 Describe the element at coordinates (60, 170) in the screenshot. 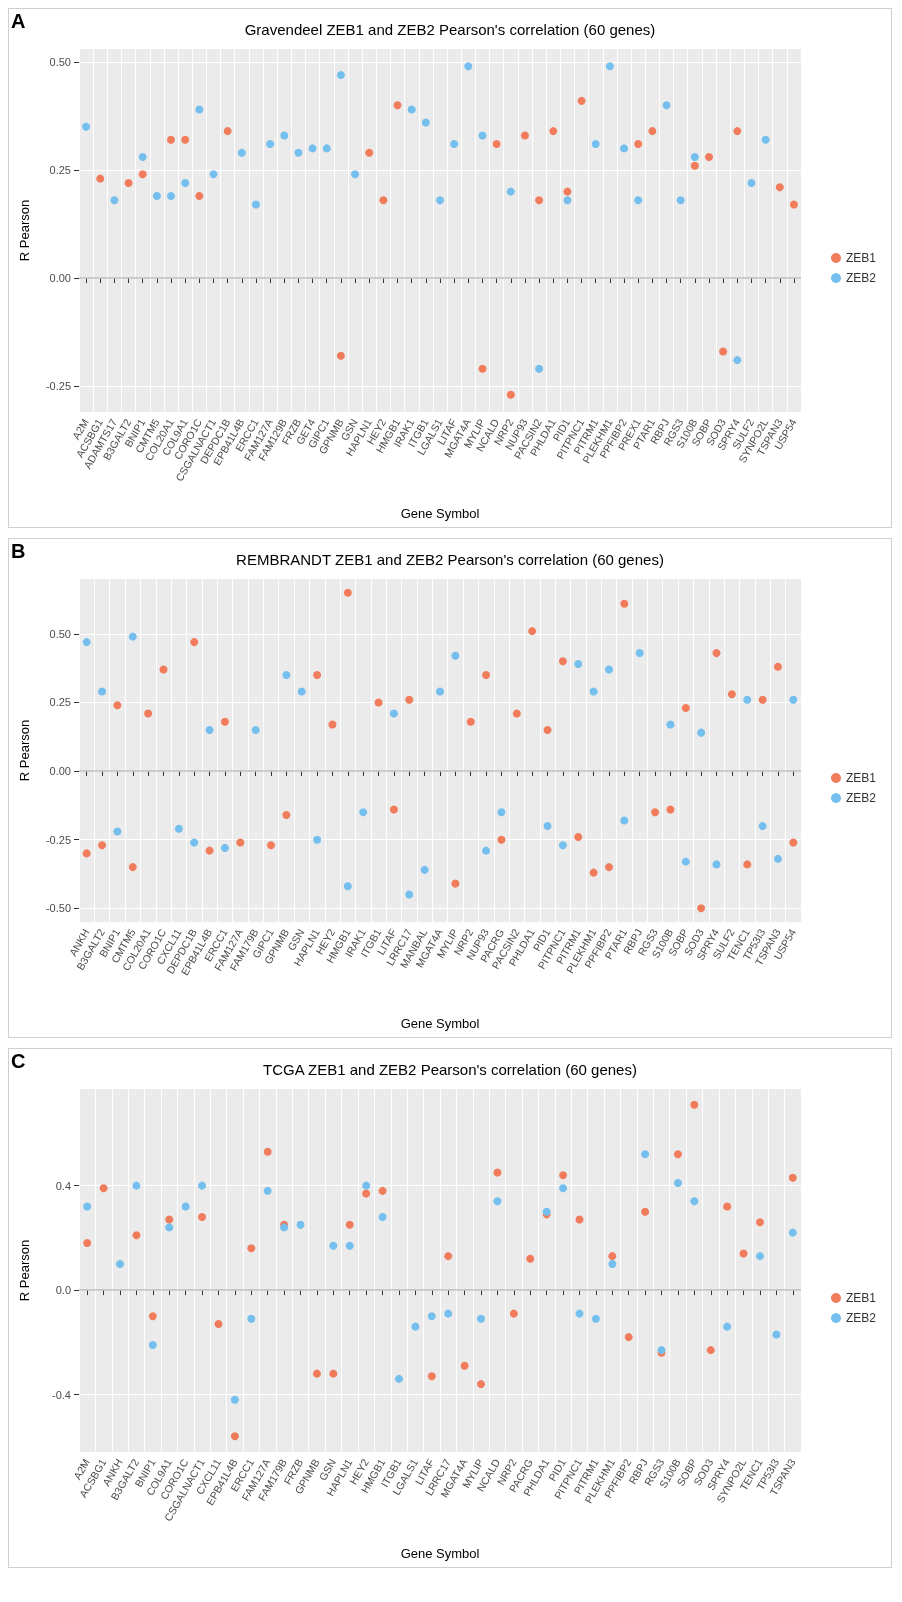

I see `y-tick-label: 0.25` at that location.